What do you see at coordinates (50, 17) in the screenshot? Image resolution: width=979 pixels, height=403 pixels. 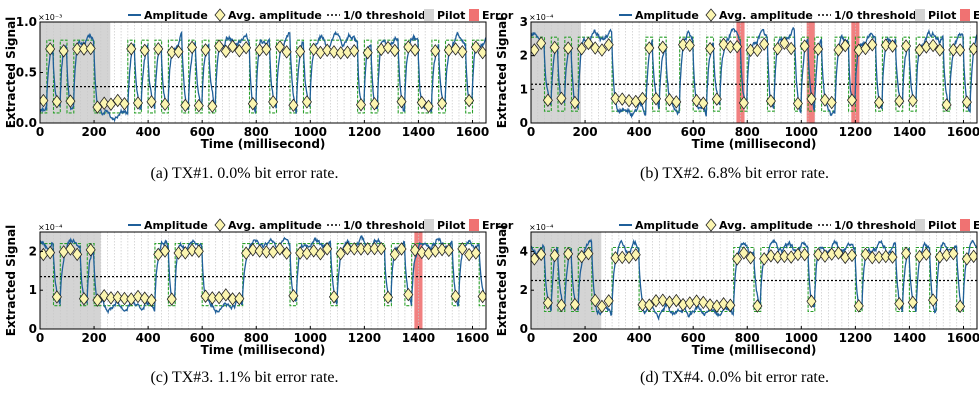 I see `y-exponent: ×10⁻³` at bounding box center [50, 17].